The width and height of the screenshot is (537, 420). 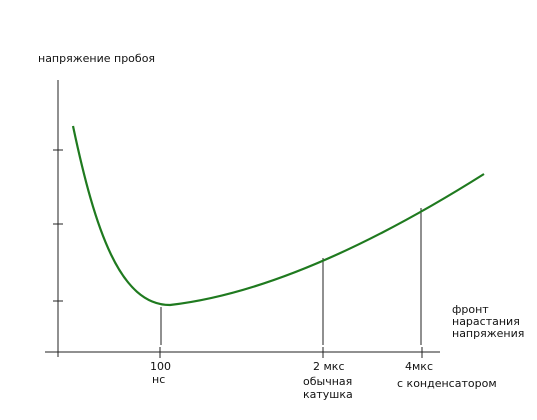 What do you see at coordinates (419, 366) in the screenshot?
I see `x-mark-label: 4мкс` at bounding box center [419, 366].